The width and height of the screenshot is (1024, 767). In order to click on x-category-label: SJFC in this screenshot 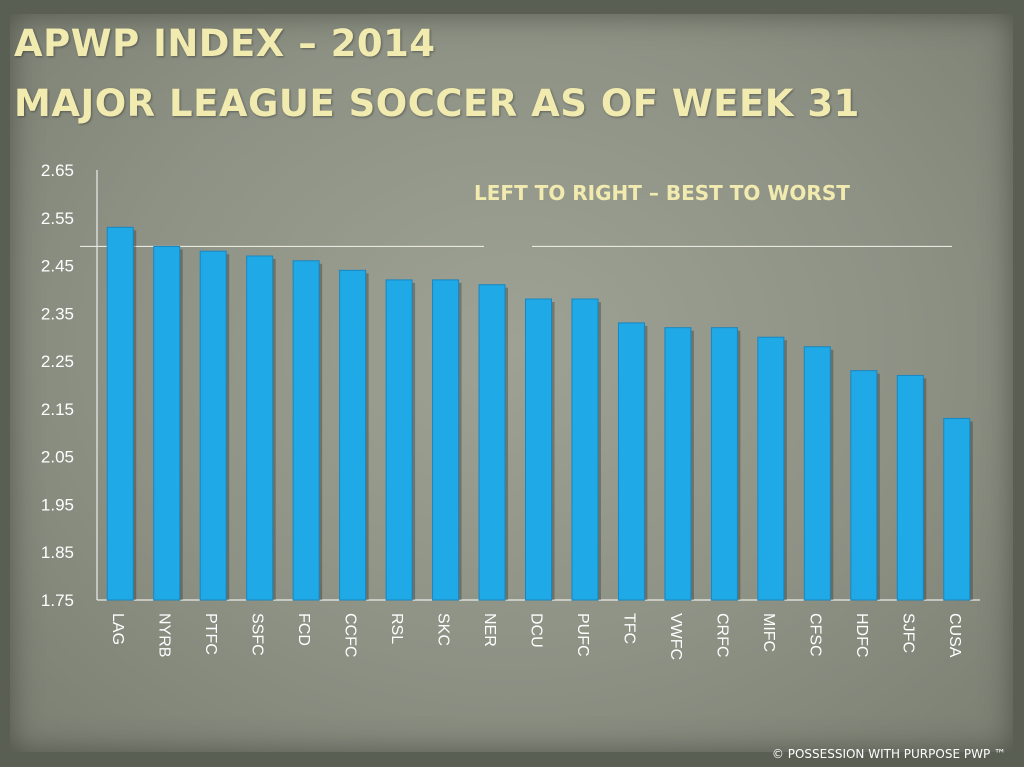, I will do `click(907, 633)`.